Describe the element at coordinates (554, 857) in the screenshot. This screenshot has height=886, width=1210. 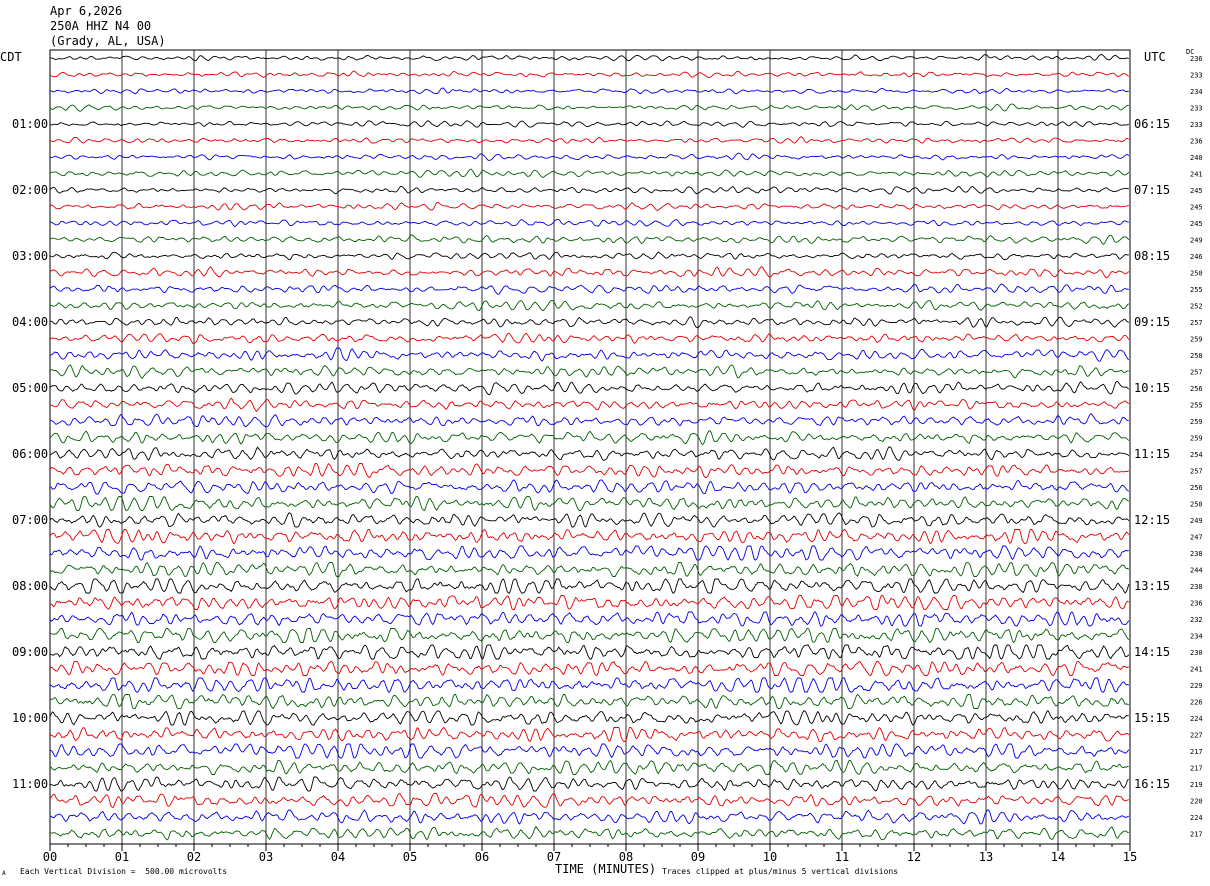
I see `x-tick-label: 07` at that location.